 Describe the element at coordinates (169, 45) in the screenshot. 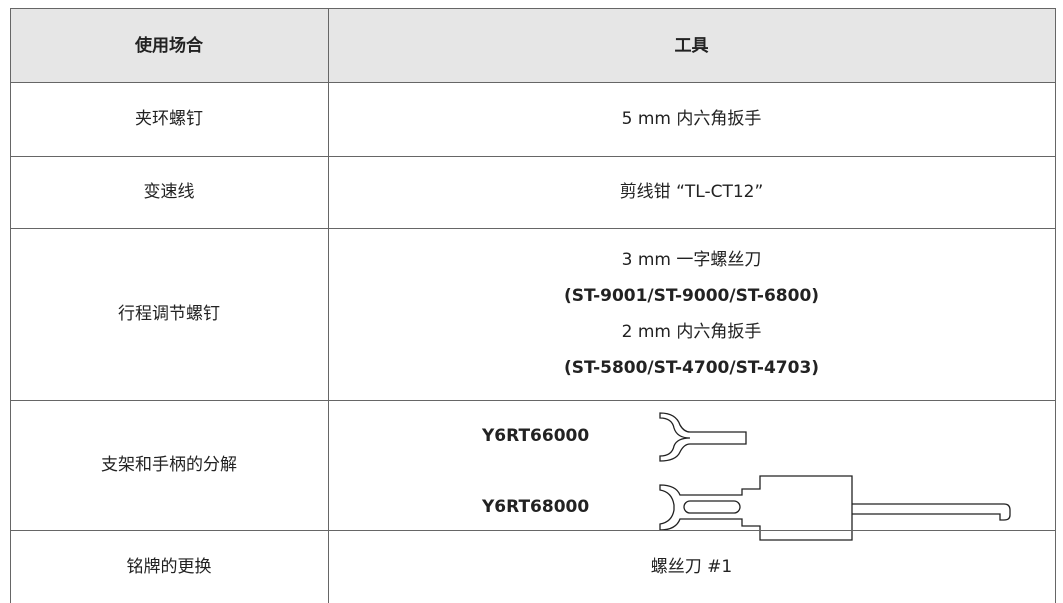

I see `header-cell: 使用场合` at that location.